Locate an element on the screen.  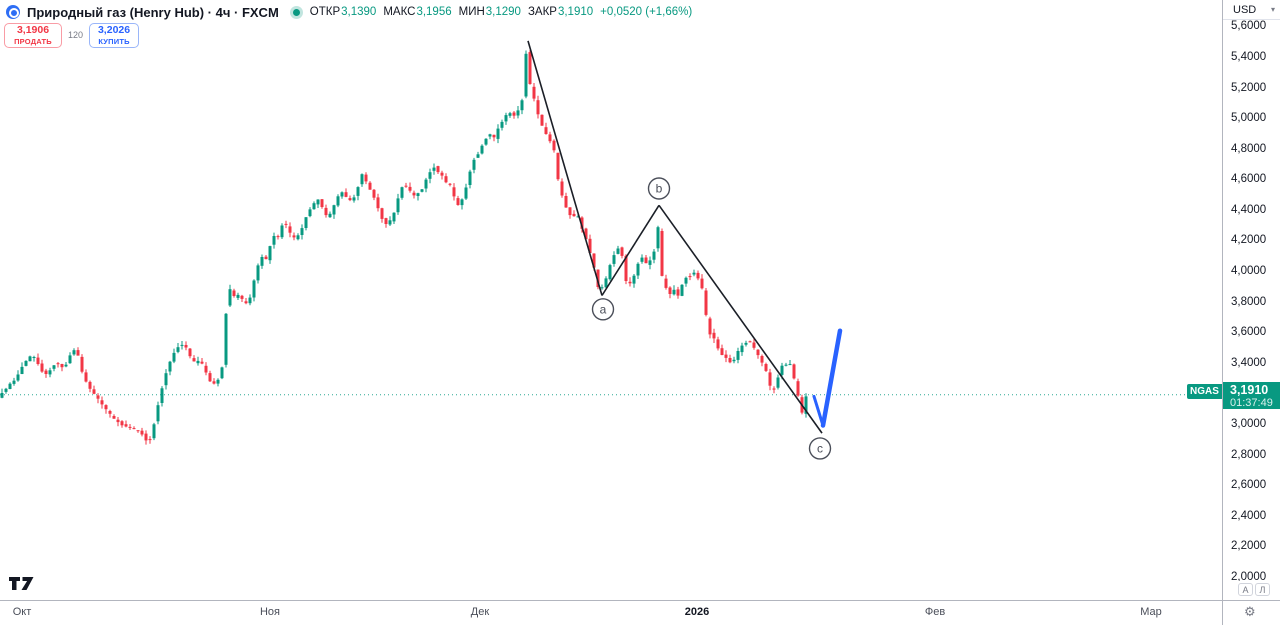
price-tick-label: 4,4000 is located at coordinates (1249, 210).